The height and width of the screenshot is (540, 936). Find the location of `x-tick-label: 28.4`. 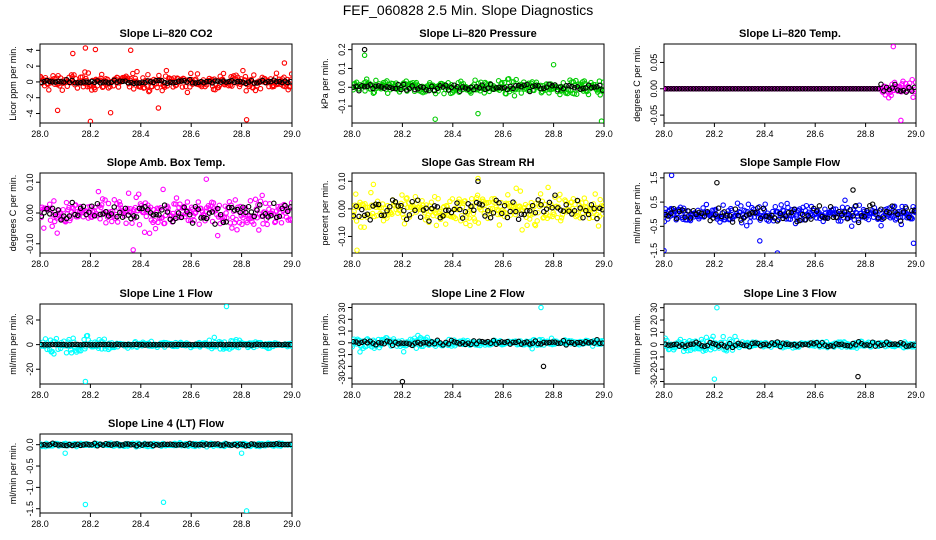

x-tick-label: 28.4 is located at coordinates (765, 134).